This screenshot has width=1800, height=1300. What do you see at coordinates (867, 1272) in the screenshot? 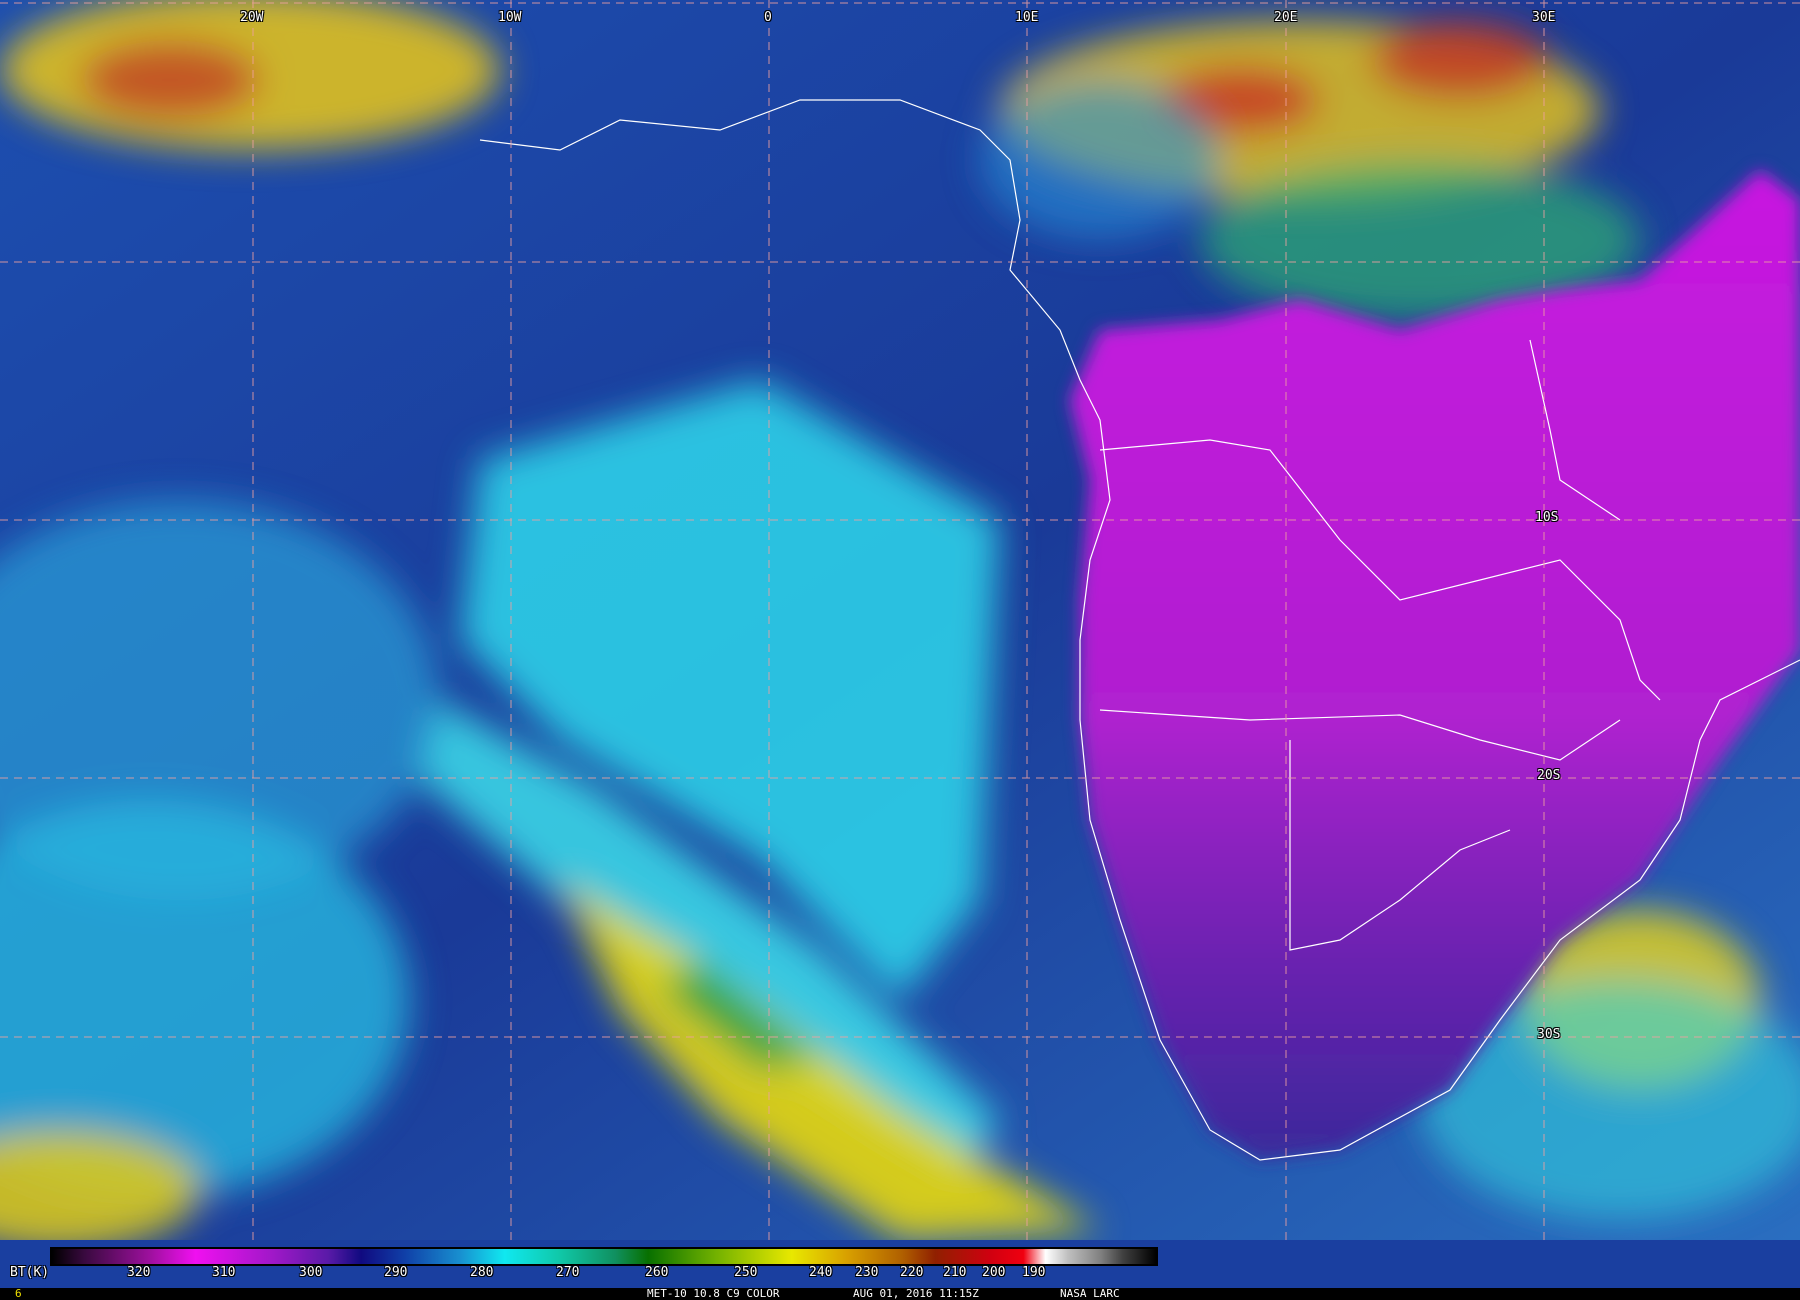
I see `colorbar-tick: 230` at bounding box center [867, 1272].